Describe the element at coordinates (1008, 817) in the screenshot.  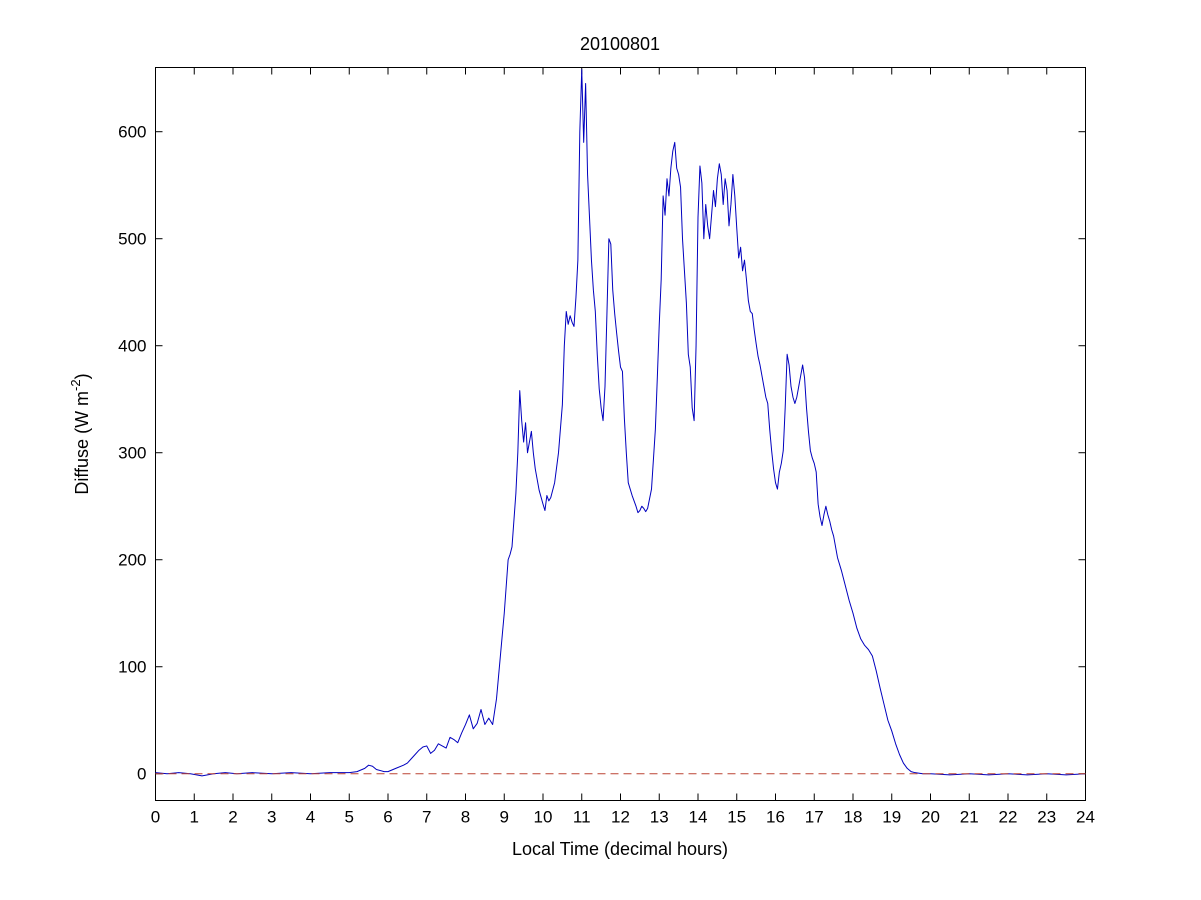
I see `x-tick-label: 22` at that location.